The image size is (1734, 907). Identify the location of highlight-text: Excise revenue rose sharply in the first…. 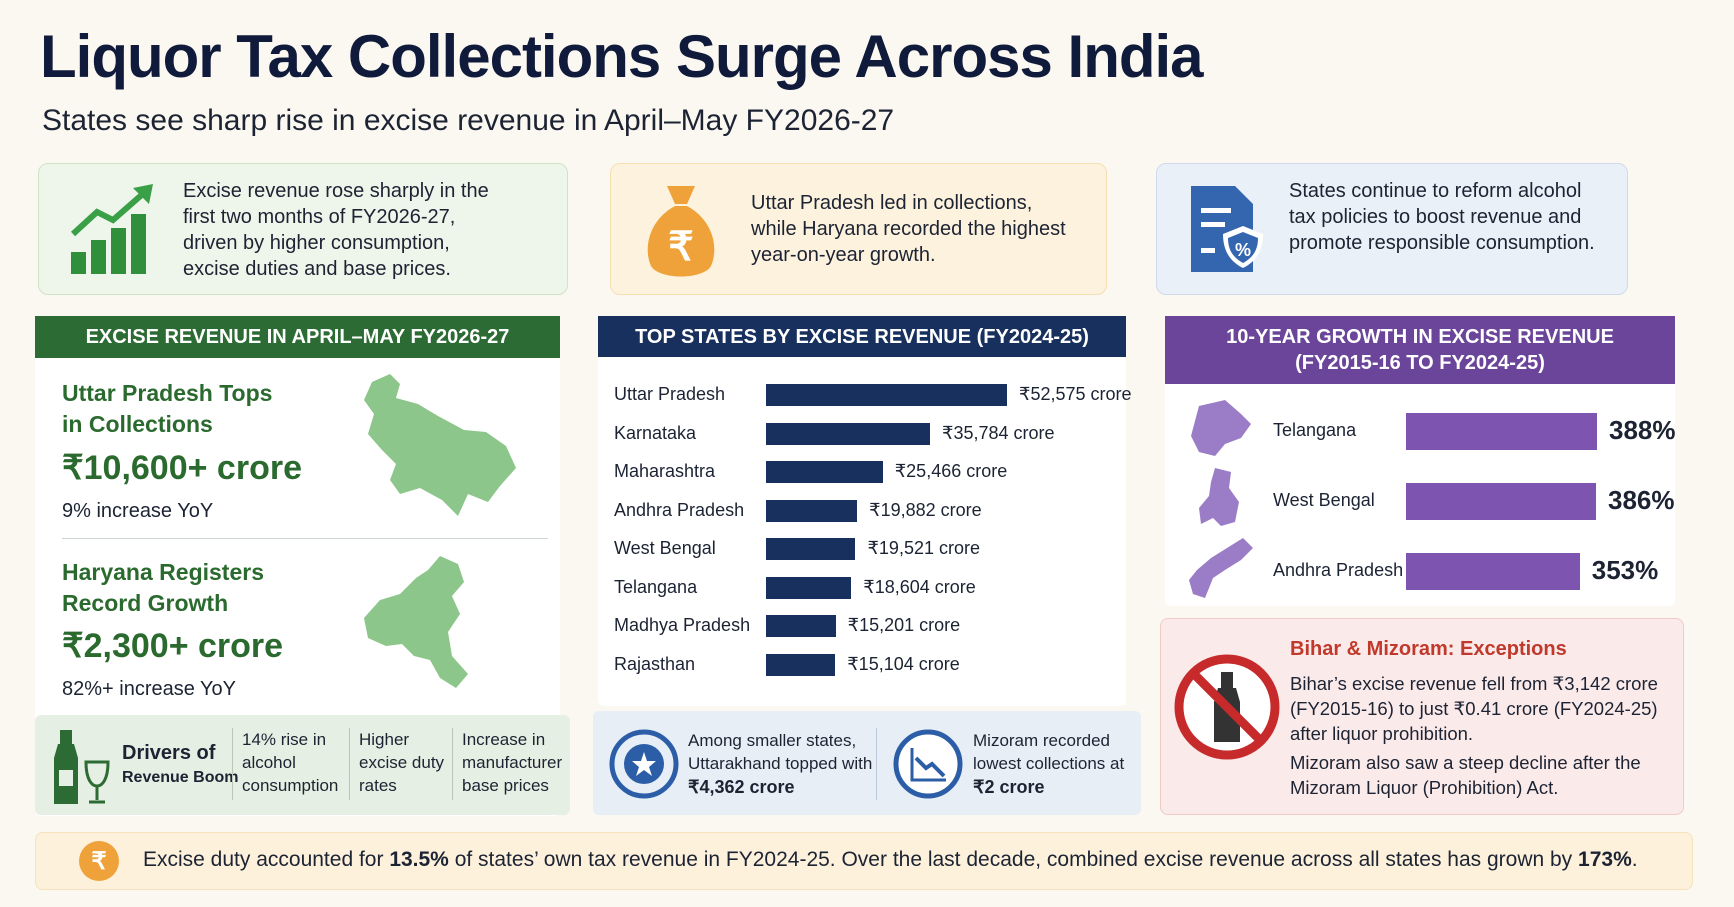
(336, 230).